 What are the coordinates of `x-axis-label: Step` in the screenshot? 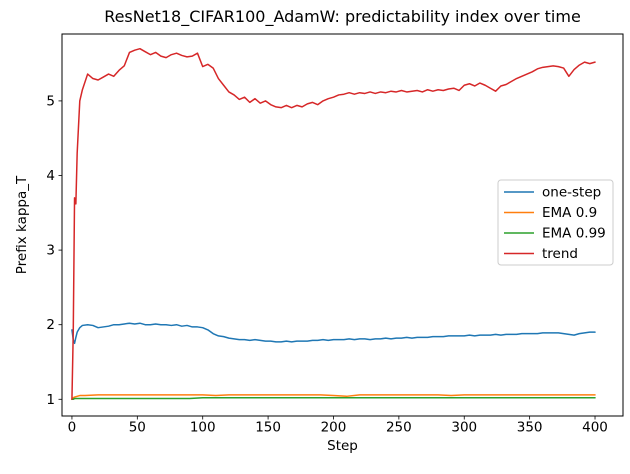 It's located at (342, 446).